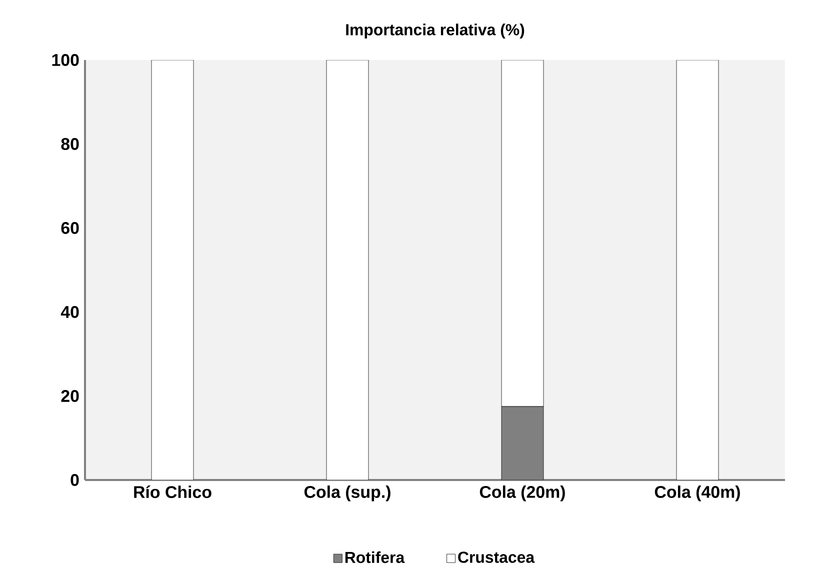 The image size is (818, 580). What do you see at coordinates (173, 492) in the screenshot?
I see `x-tick-label: Río Chico` at bounding box center [173, 492].